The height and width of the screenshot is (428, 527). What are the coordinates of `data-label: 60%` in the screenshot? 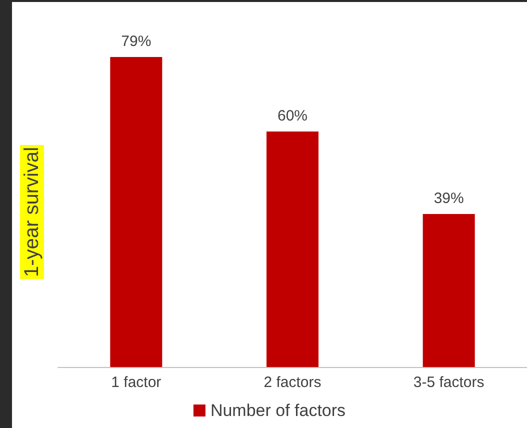 It's located at (292, 116).